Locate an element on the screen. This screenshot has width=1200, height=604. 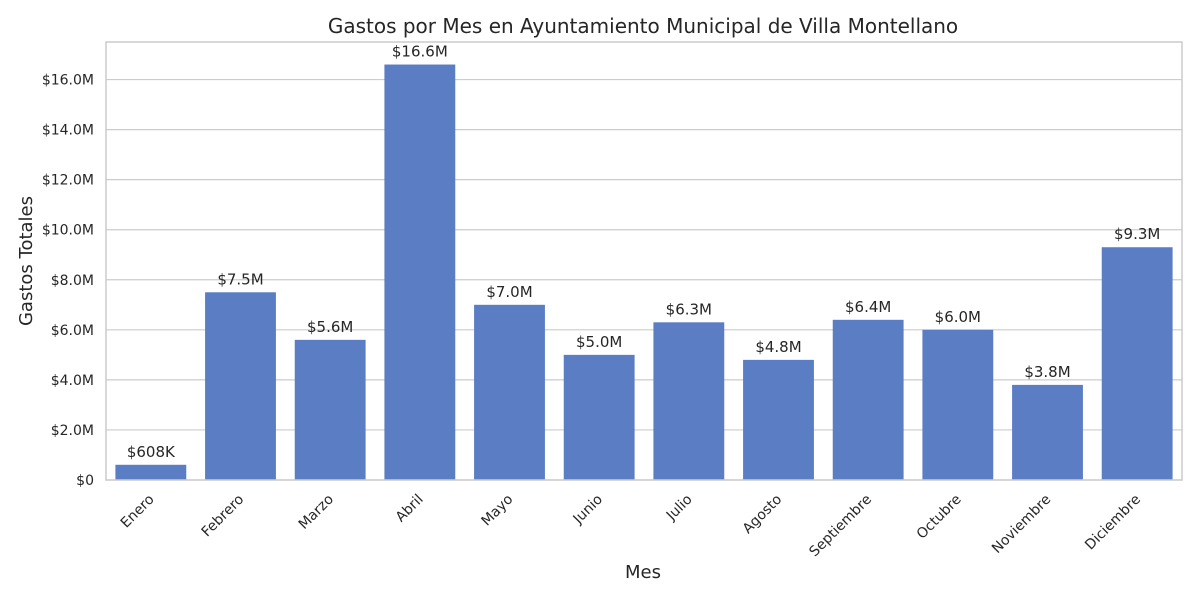
data-label: $608K is located at coordinates (151, 452).